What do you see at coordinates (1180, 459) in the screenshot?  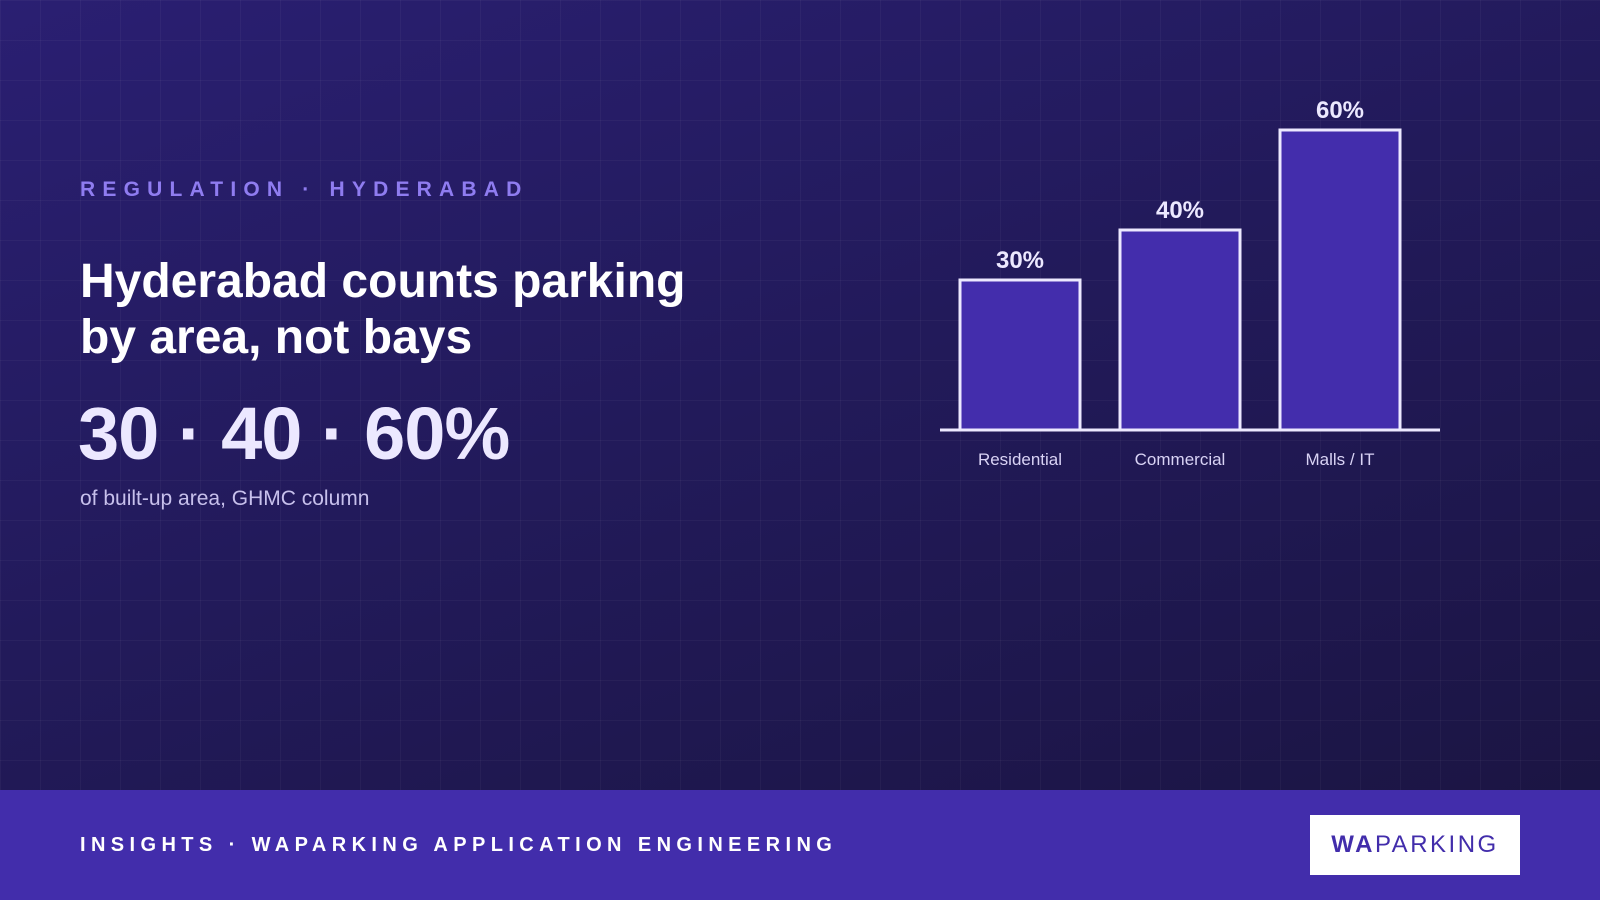 I see `x-tick-label: Commercial` at bounding box center [1180, 459].